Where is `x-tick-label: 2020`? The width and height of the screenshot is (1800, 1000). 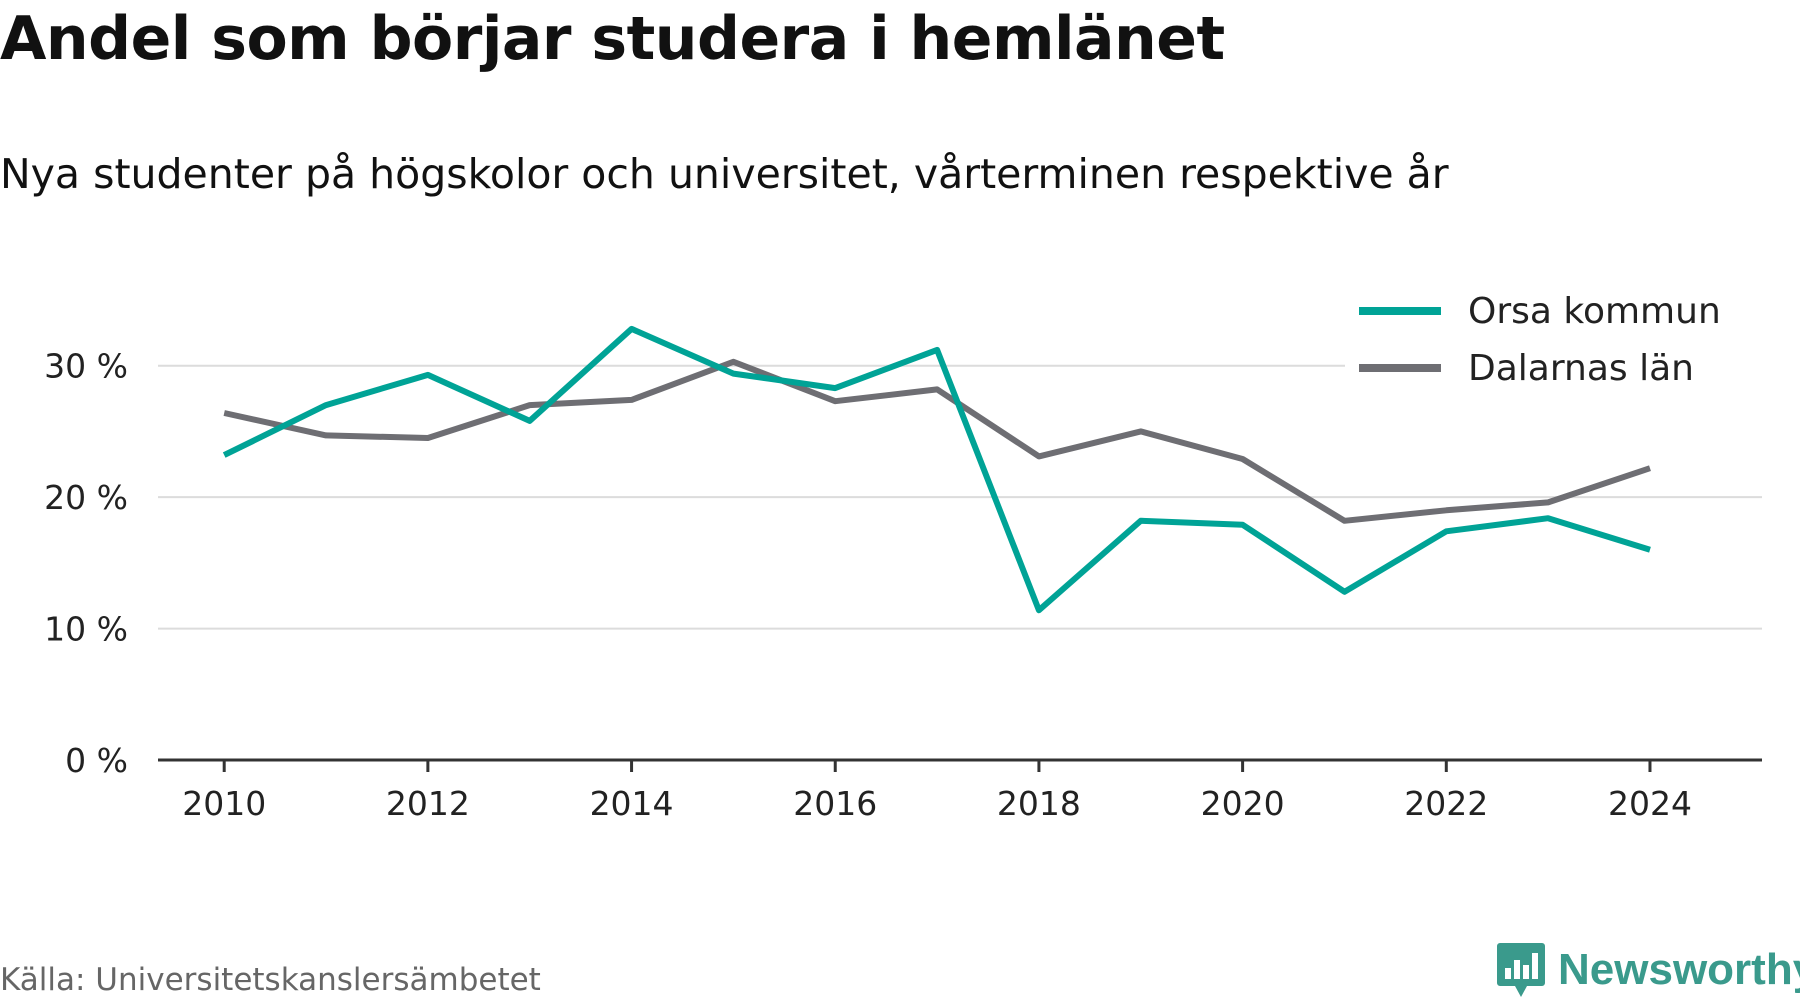 x-tick-label: 2020 is located at coordinates (1243, 803).